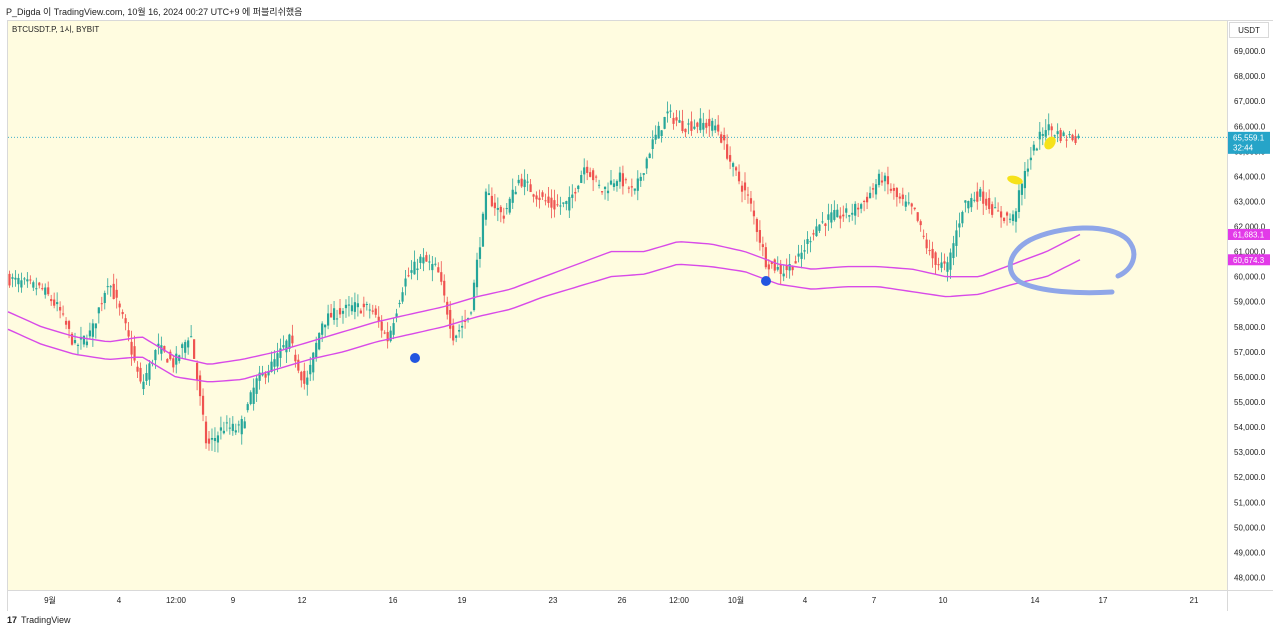  Describe the element at coordinates (736, 600) in the screenshot. I see `time-tick-label: 10월` at that location.